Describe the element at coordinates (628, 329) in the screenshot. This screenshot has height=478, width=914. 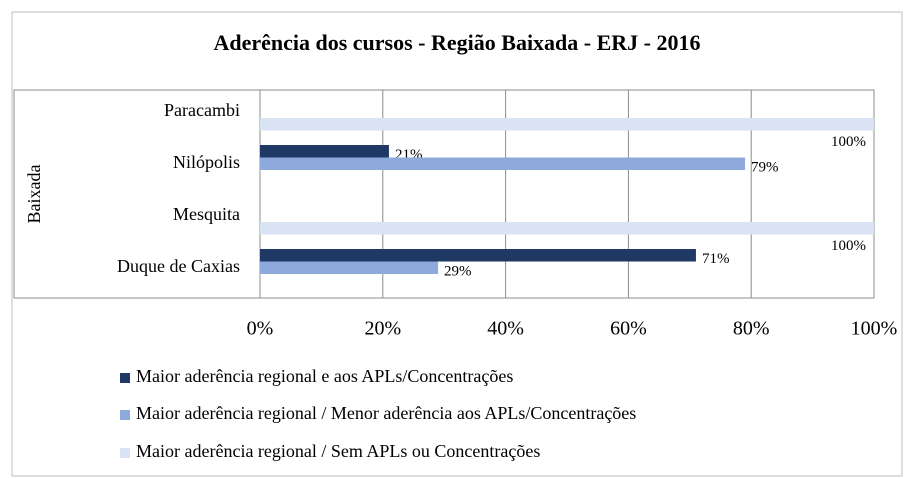
I see `x-tick-label: 60%` at that location.